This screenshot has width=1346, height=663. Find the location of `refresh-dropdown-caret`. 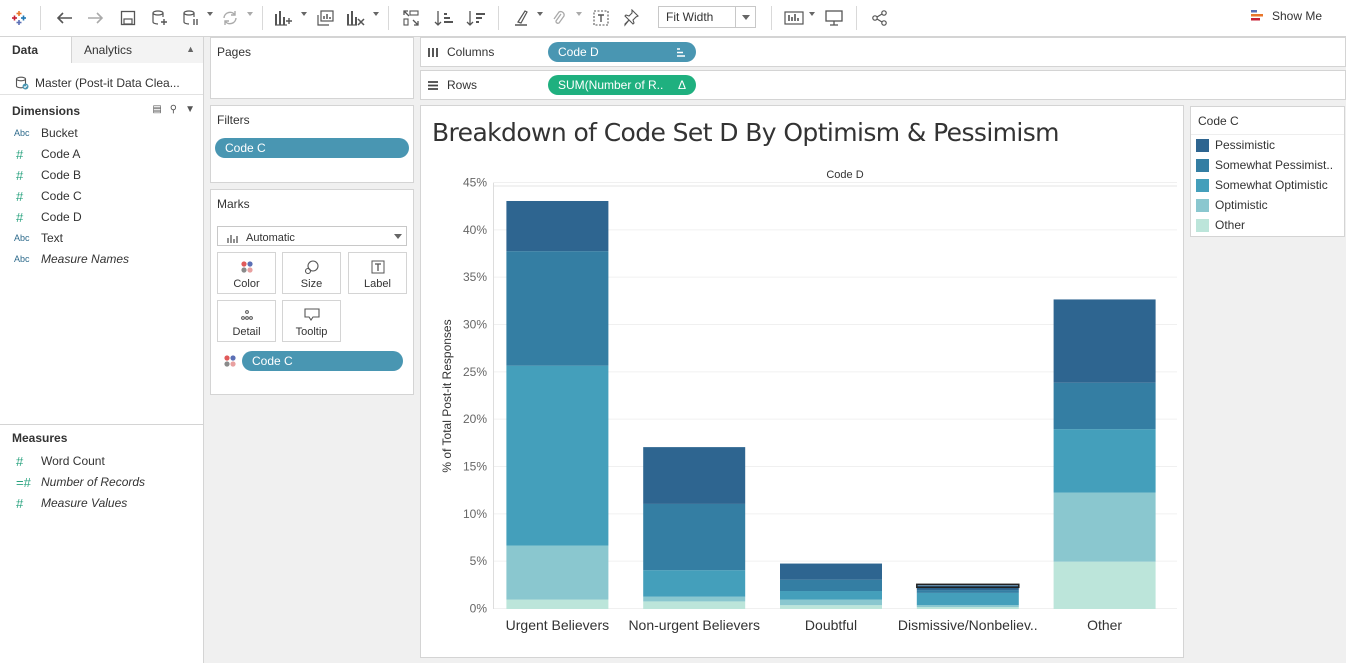

refresh-dropdown-caret is located at coordinates (250, 14).